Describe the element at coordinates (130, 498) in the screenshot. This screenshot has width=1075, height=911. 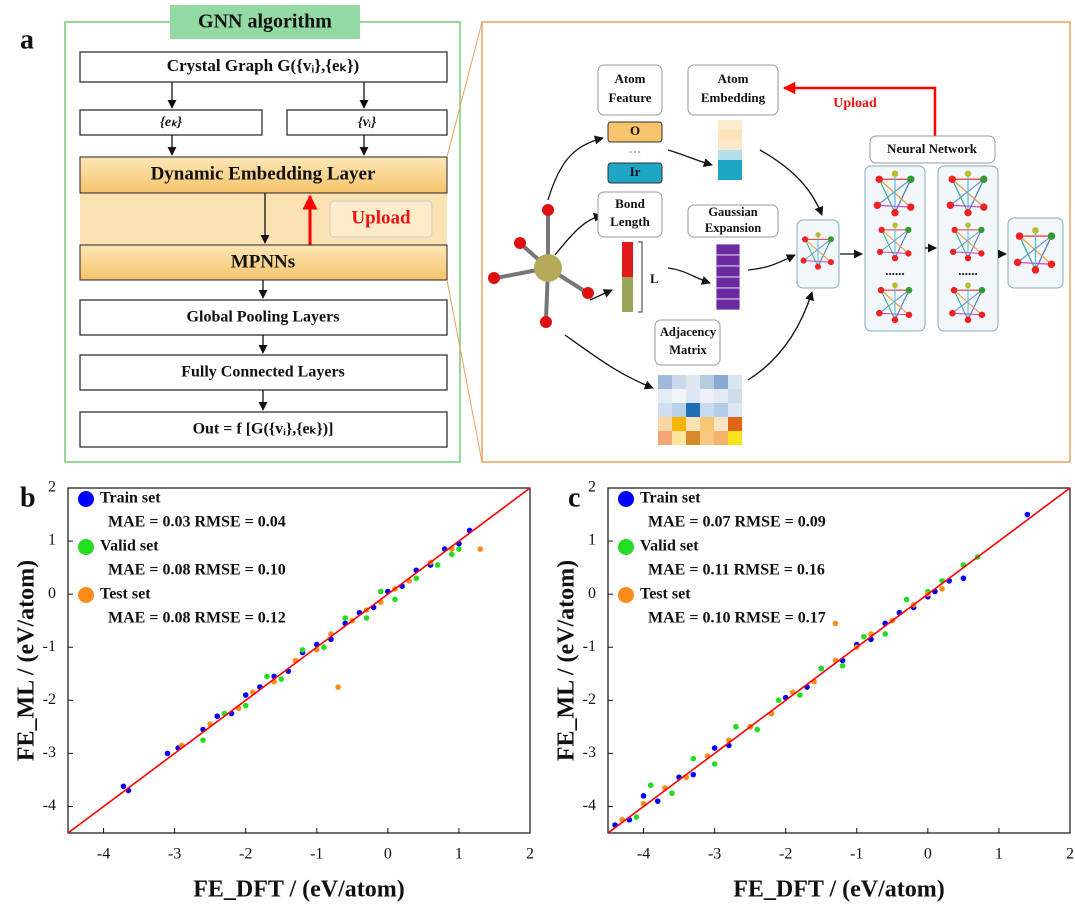
I see `legend-label: Train set` at that location.